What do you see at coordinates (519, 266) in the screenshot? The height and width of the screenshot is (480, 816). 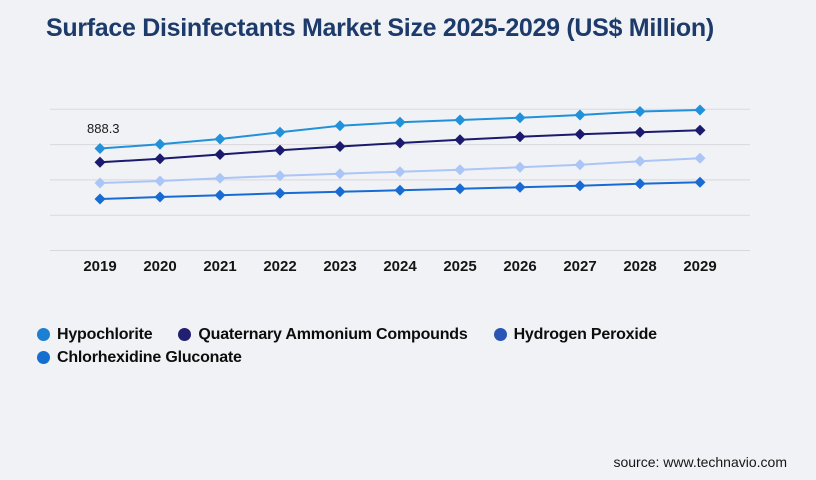 I see `x-axis-label: 2026` at bounding box center [519, 266].